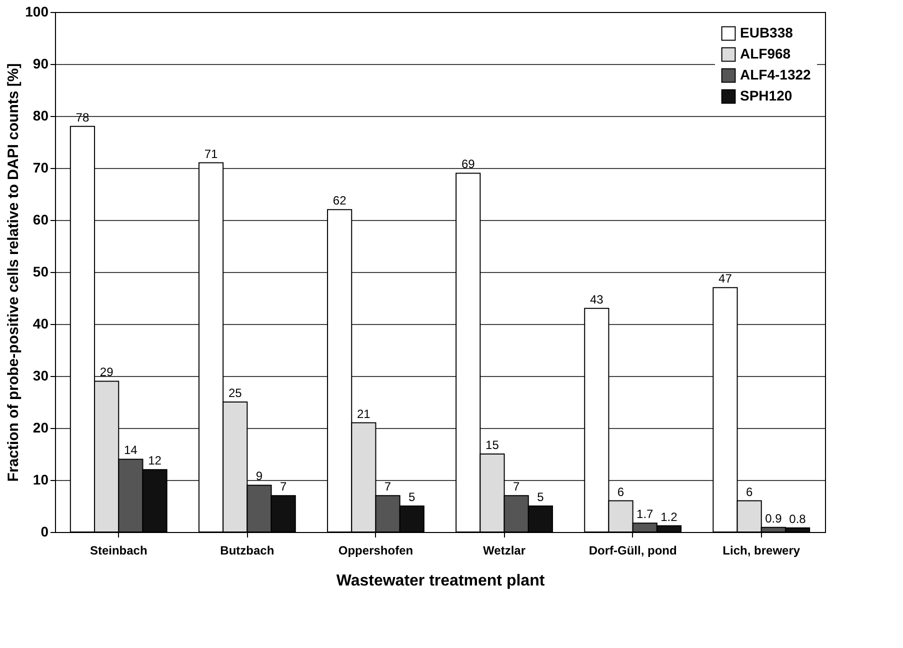 This screenshot has width=903, height=648. What do you see at coordinates (669, 517) in the screenshot?
I see `data-label: 1.2` at bounding box center [669, 517].